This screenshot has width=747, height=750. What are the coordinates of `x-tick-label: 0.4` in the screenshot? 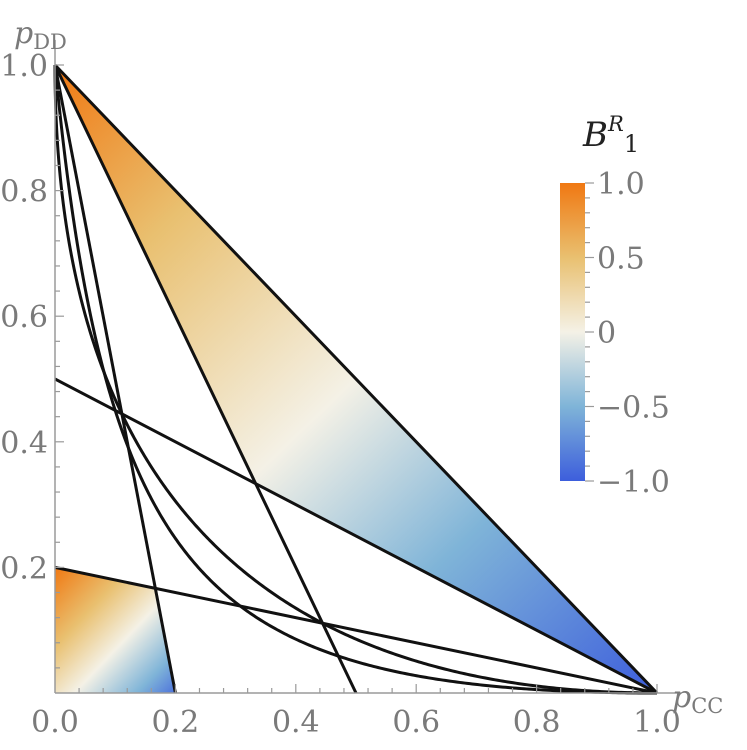 It's located at (296, 722).